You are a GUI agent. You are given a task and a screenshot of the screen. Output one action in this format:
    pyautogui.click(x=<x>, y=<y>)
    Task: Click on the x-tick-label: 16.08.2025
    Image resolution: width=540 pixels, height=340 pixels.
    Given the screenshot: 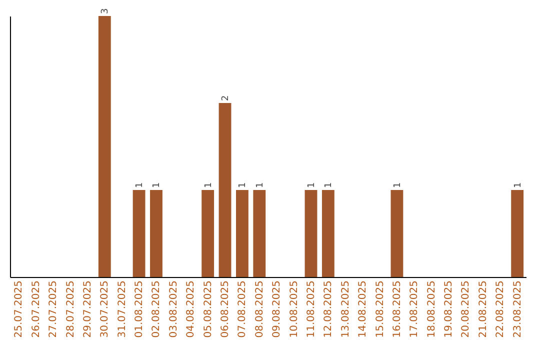 What is the action you would take?
    pyautogui.click(x=397, y=309)
    